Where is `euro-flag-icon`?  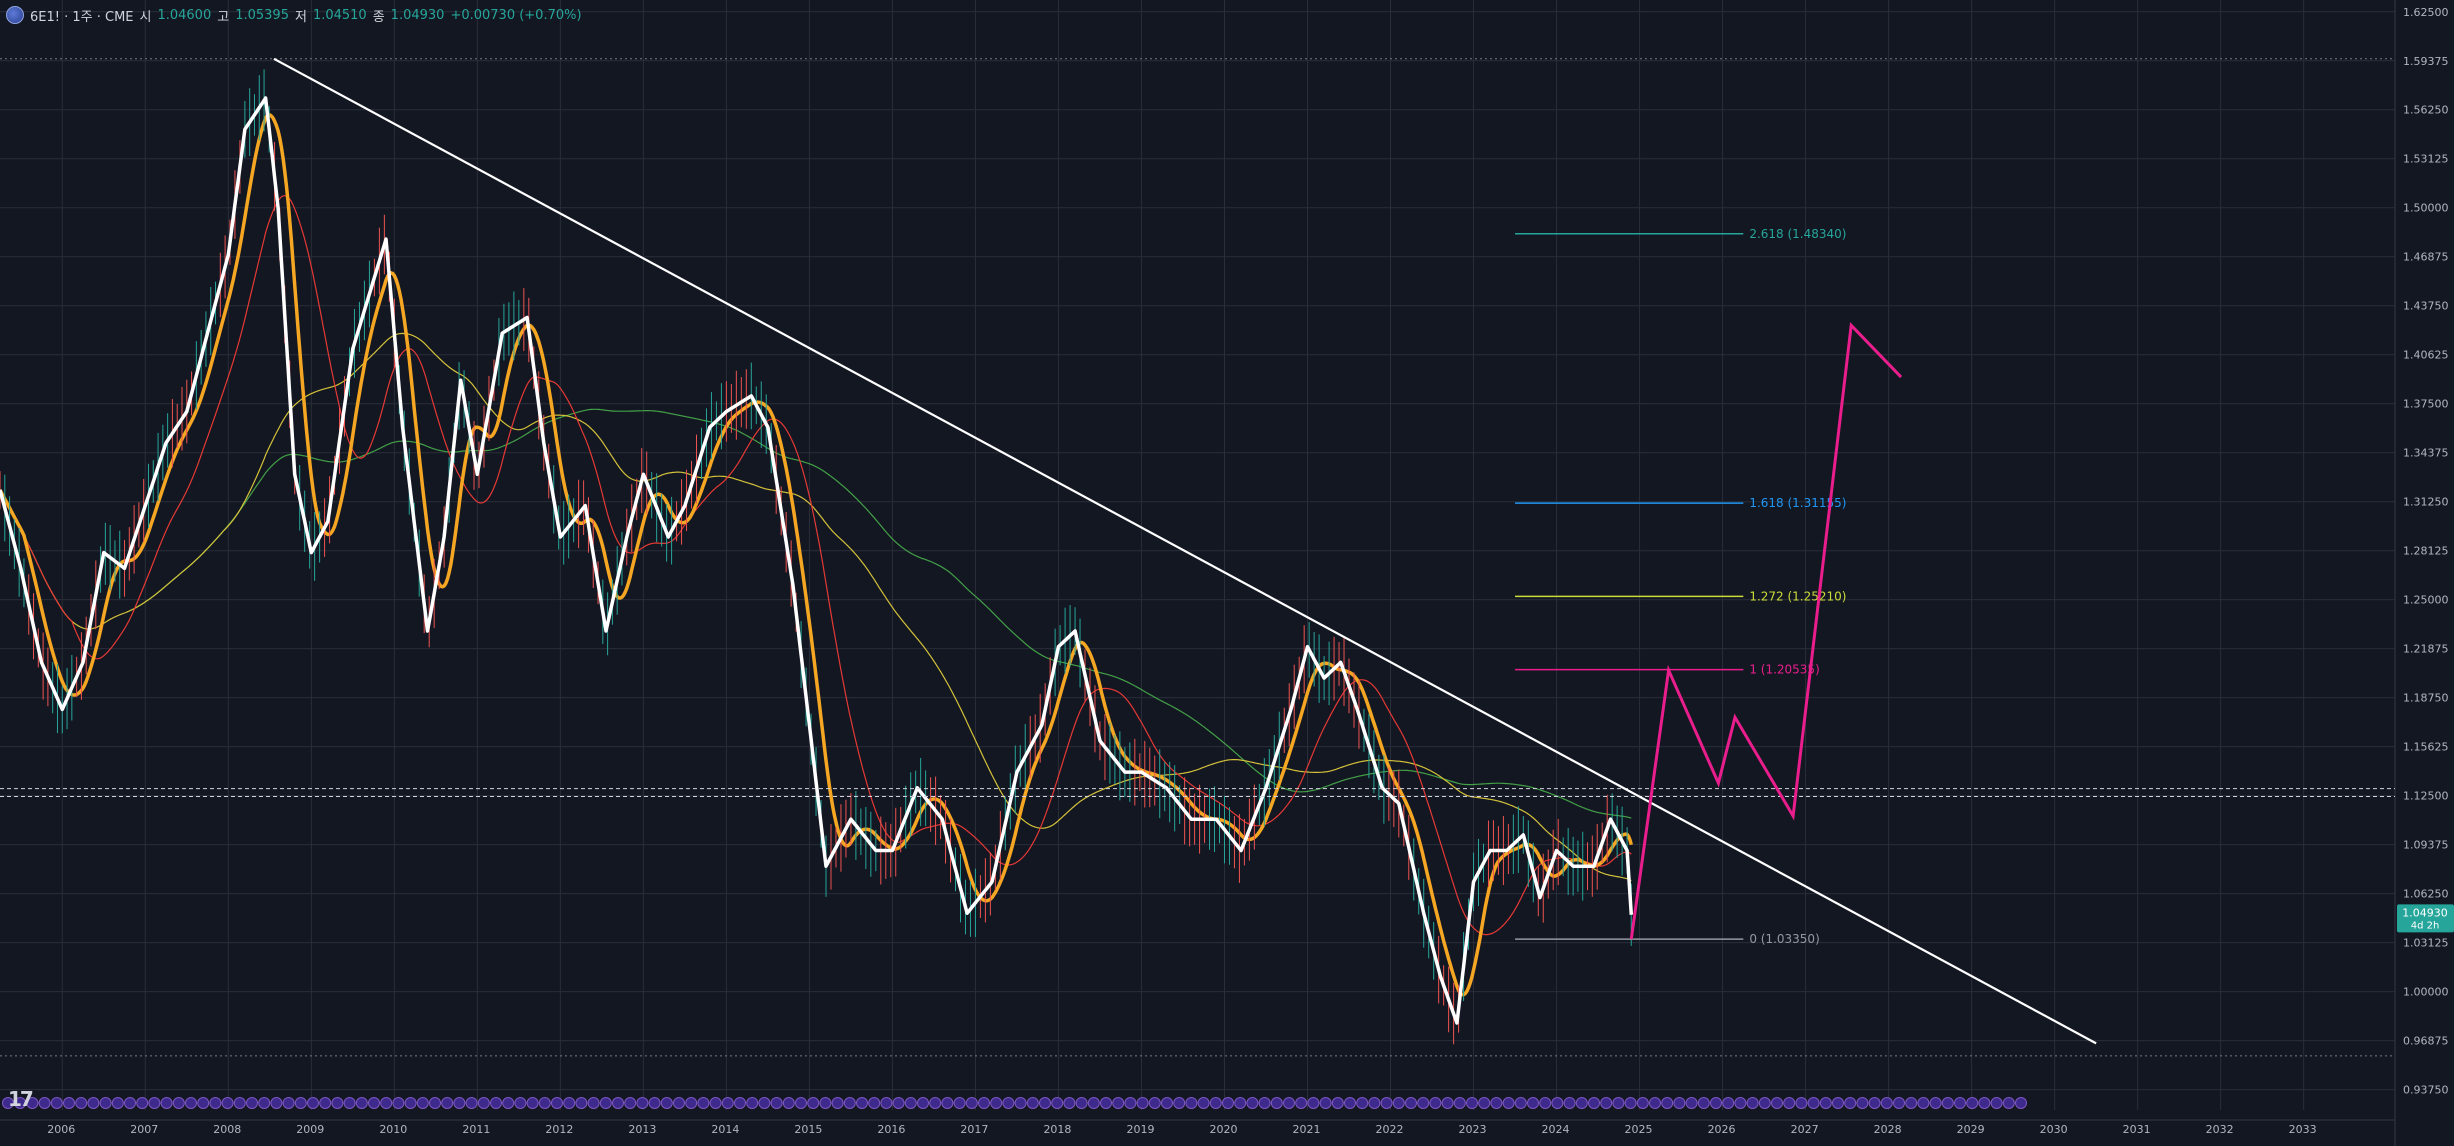
euro-flag-icon is located at coordinates (15, 15).